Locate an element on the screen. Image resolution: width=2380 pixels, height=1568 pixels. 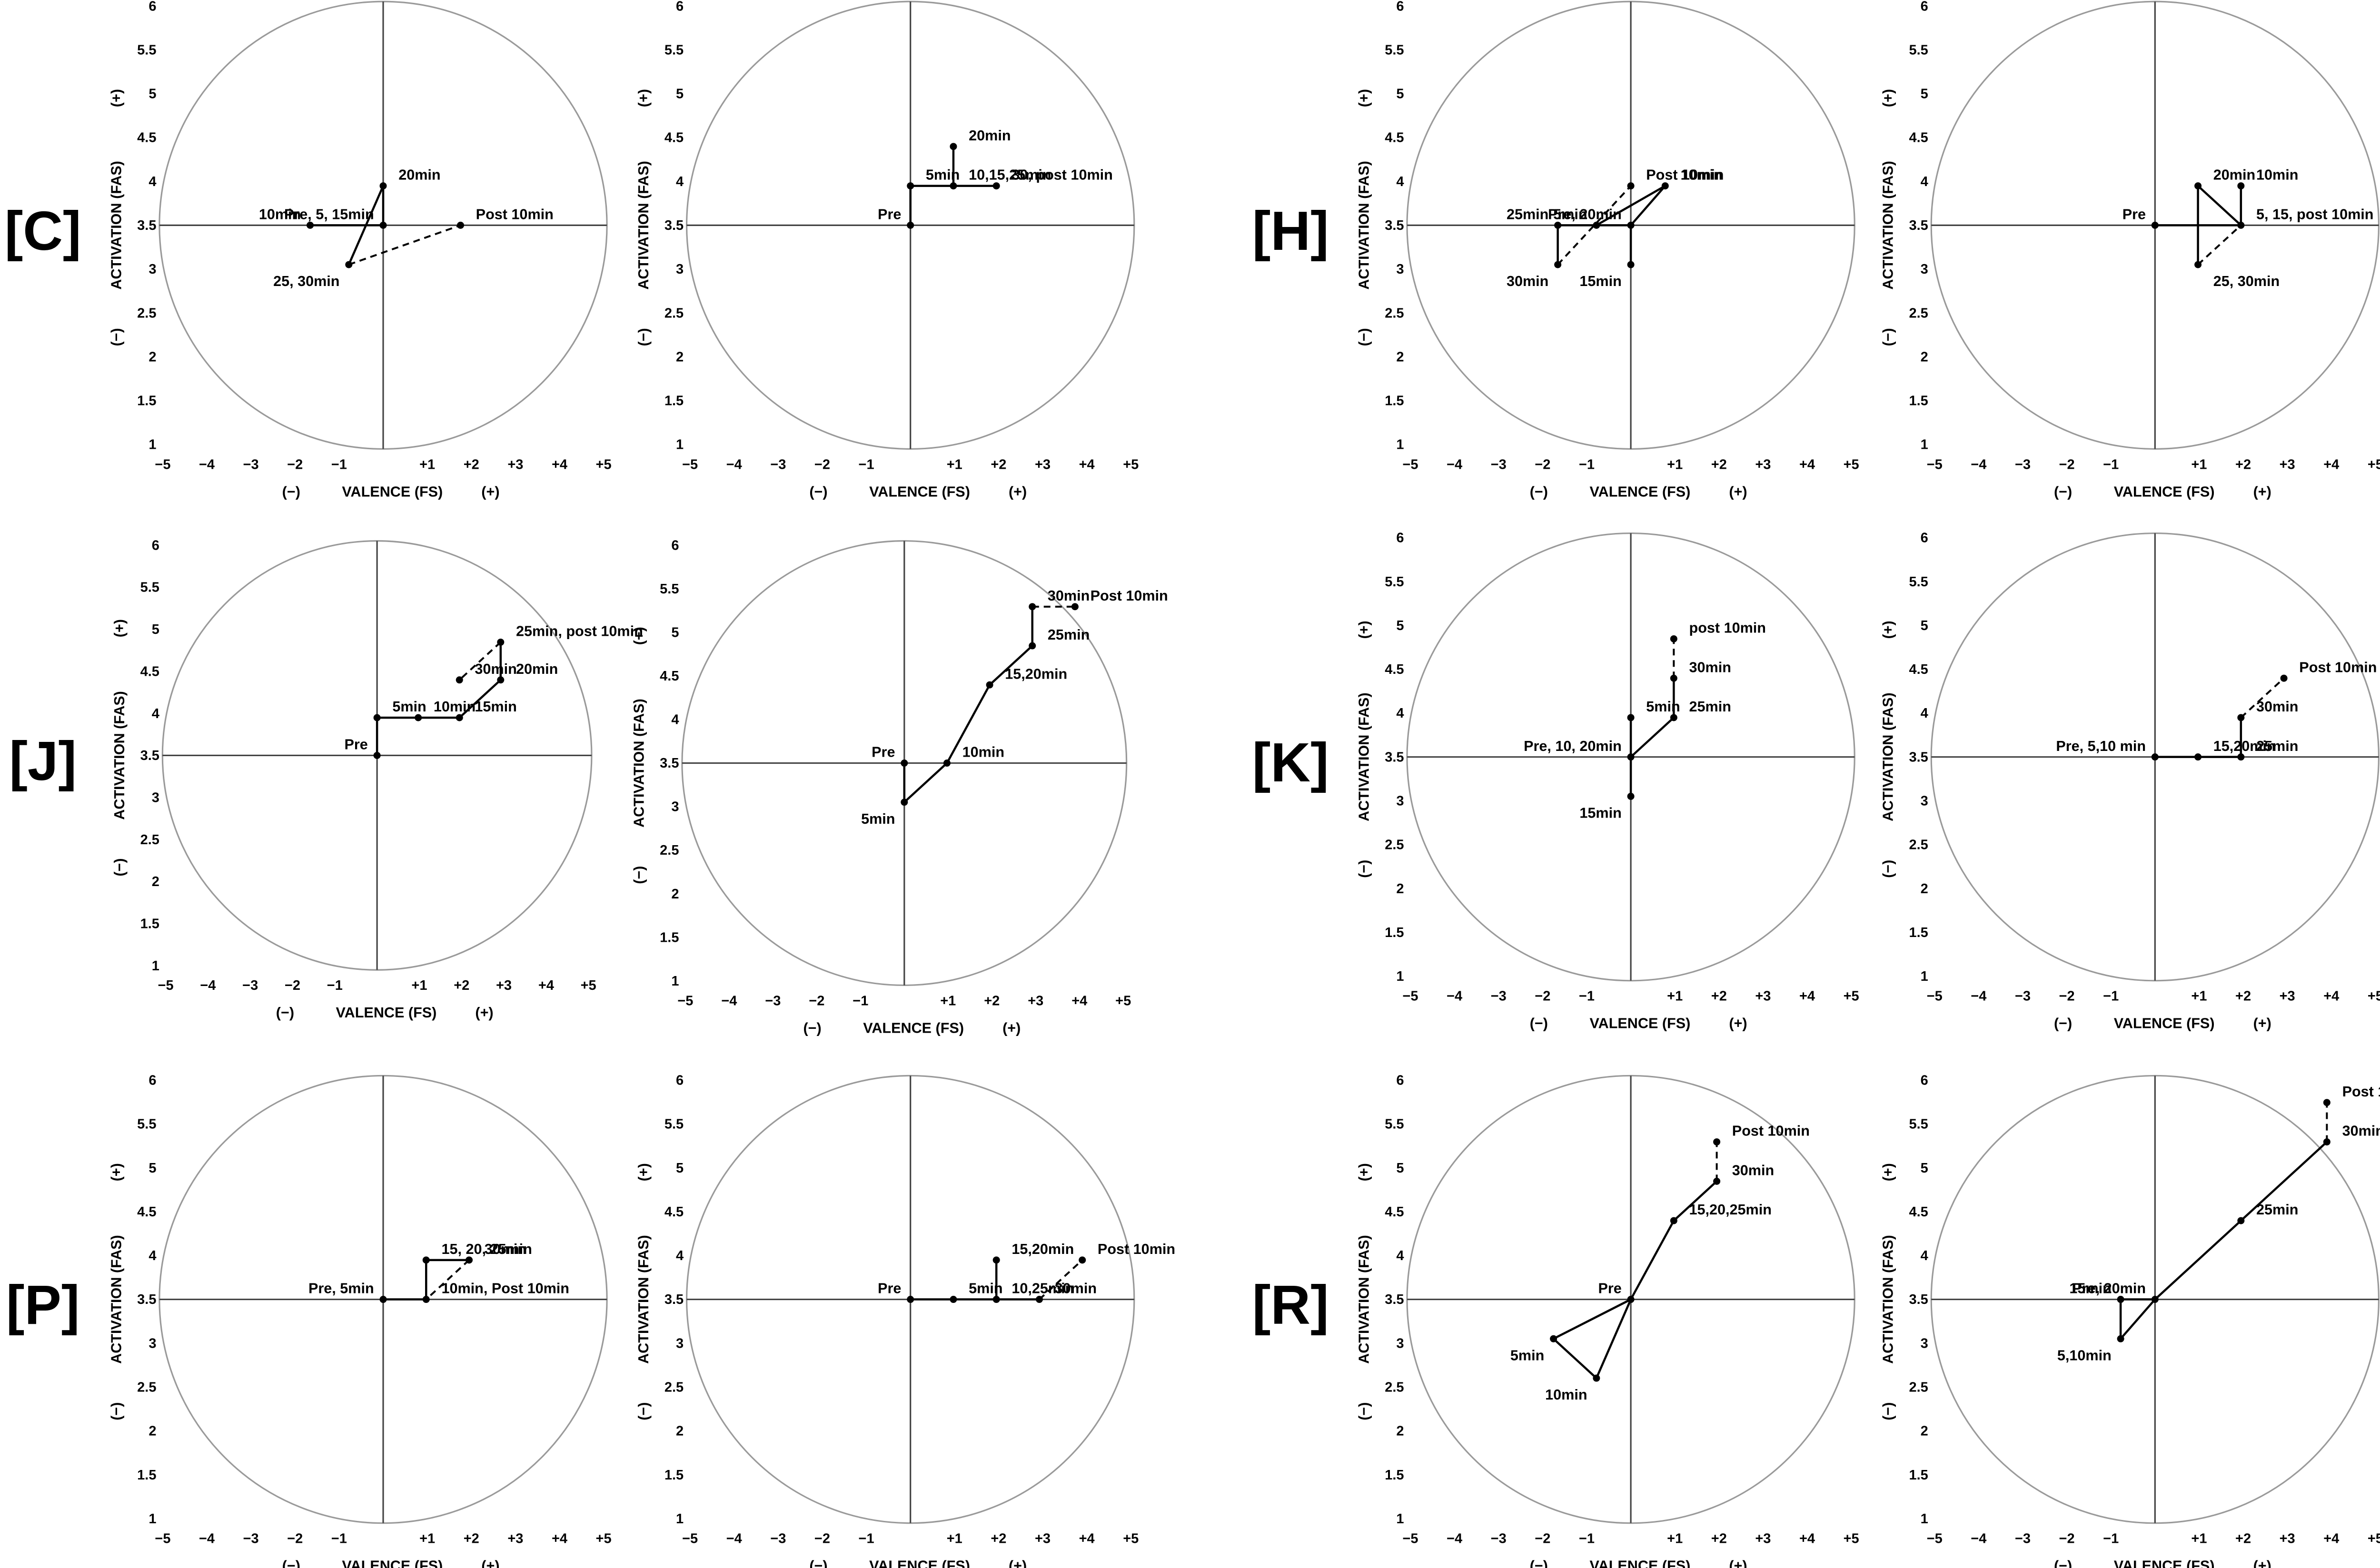
x-tick-label: −2 is located at coordinates (295, 1539).